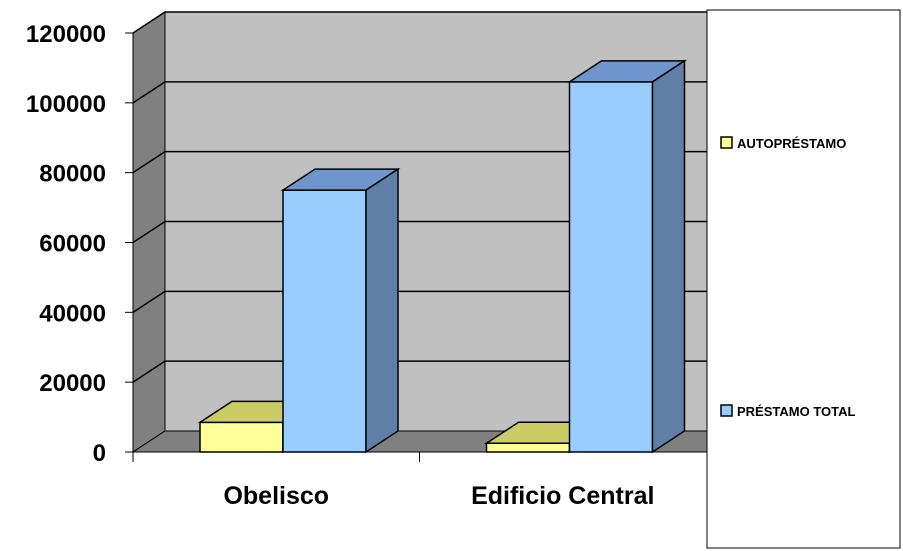  I want to click on x-category-labels: Obelisco Edificio Central, so click(438, 496).